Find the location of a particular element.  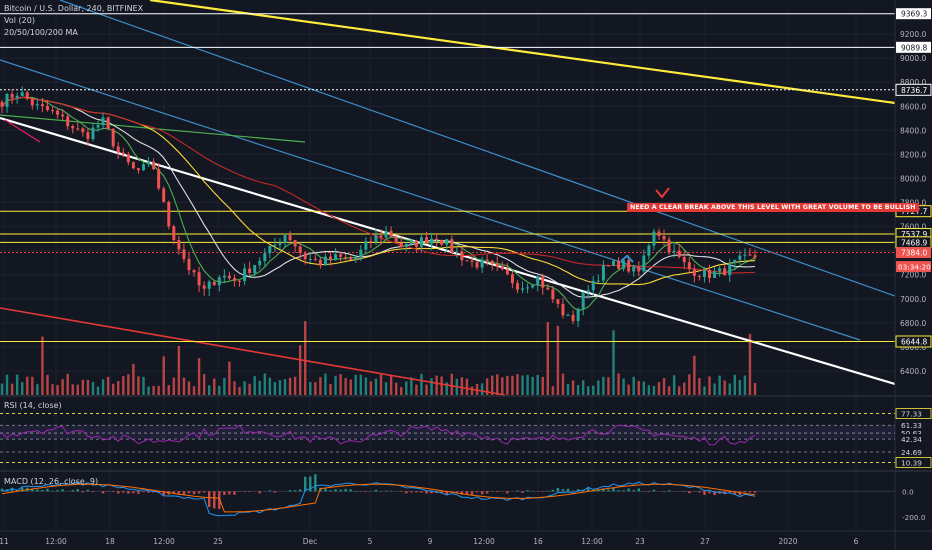

price-tick-label: 9000.0 is located at coordinates (913, 58).